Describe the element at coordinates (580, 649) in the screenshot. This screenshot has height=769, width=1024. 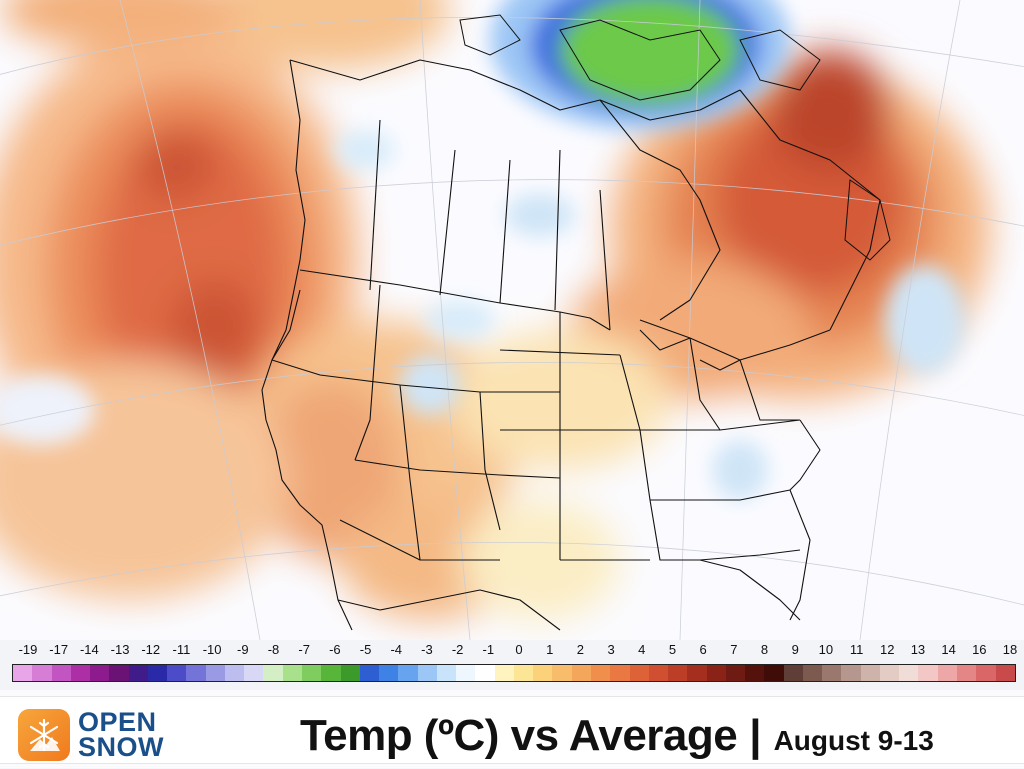
I see `legend-tick-label: 2` at that location.